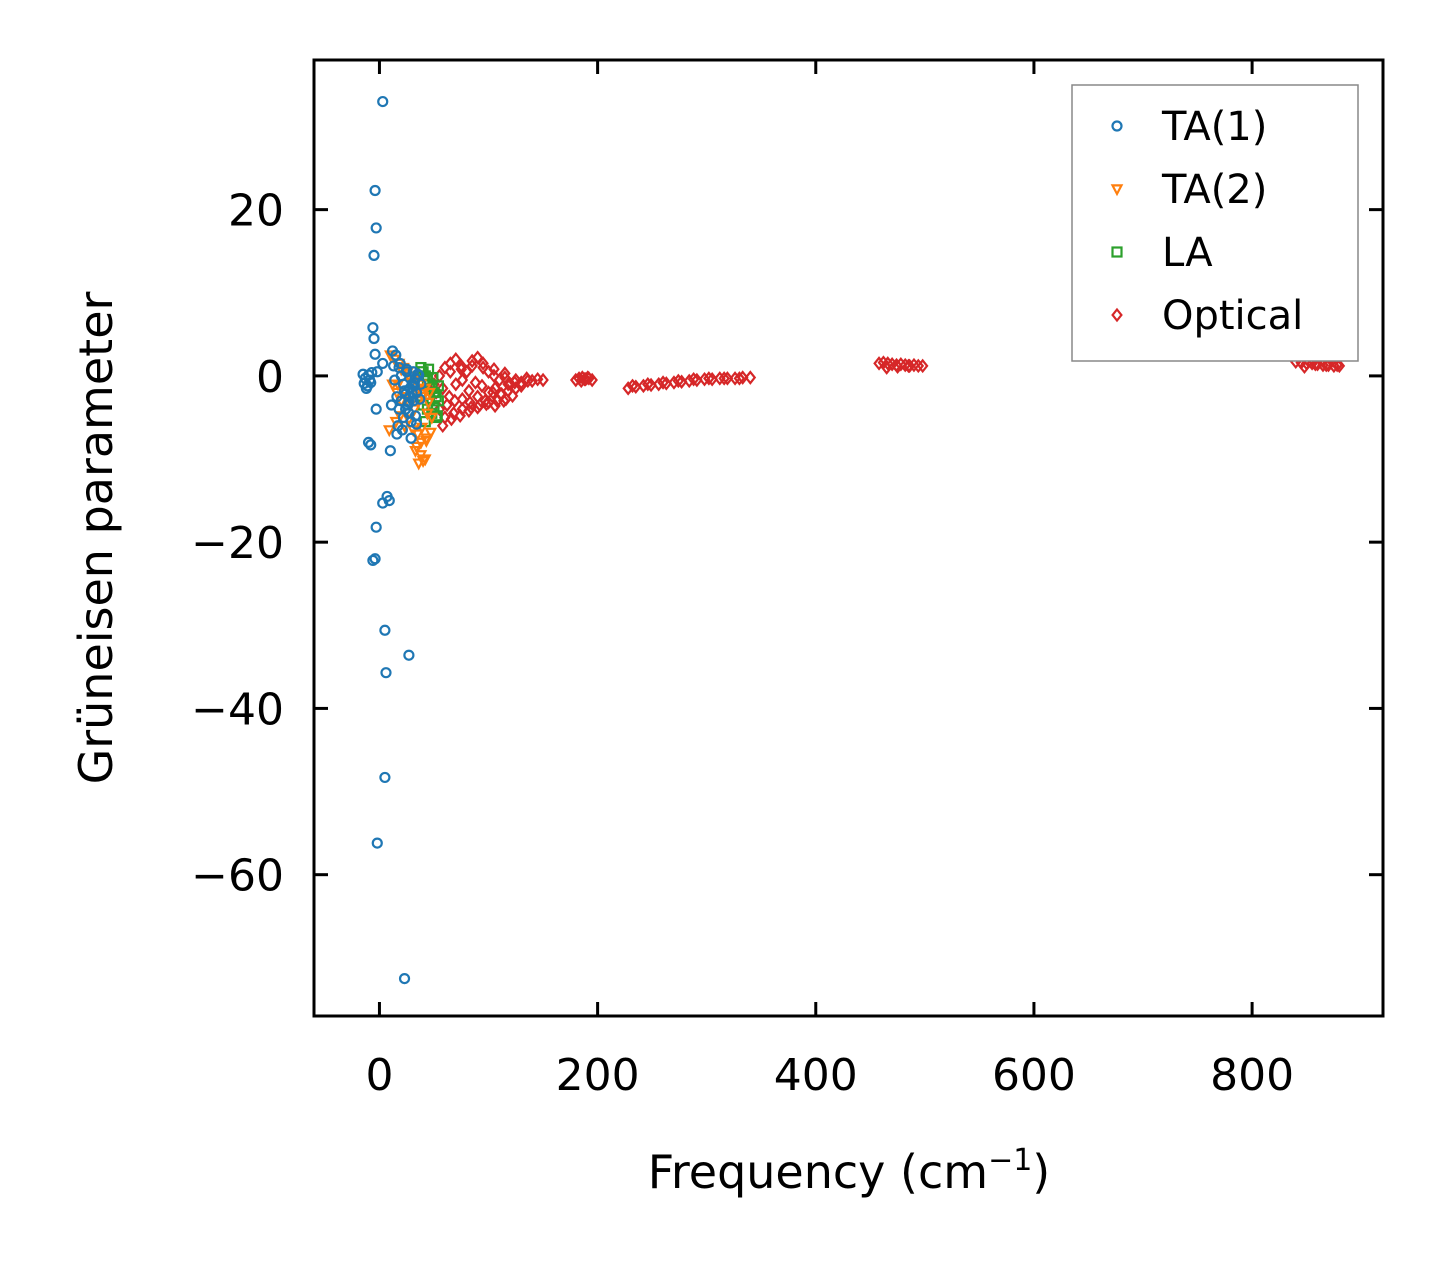  I want to click on y-tick-label: 0, so click(270, 377).